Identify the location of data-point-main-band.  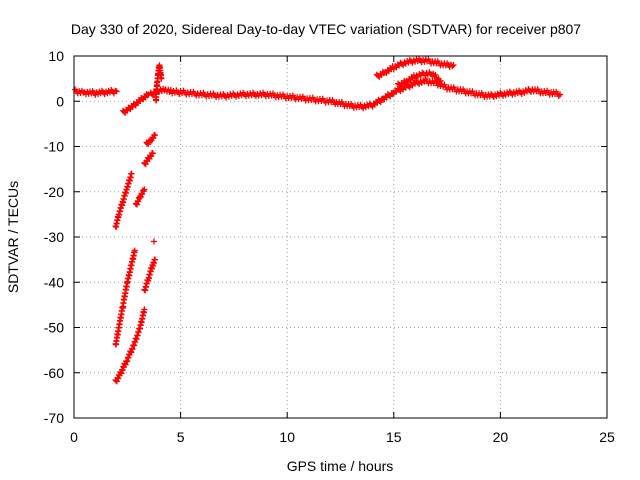
(116, 91).